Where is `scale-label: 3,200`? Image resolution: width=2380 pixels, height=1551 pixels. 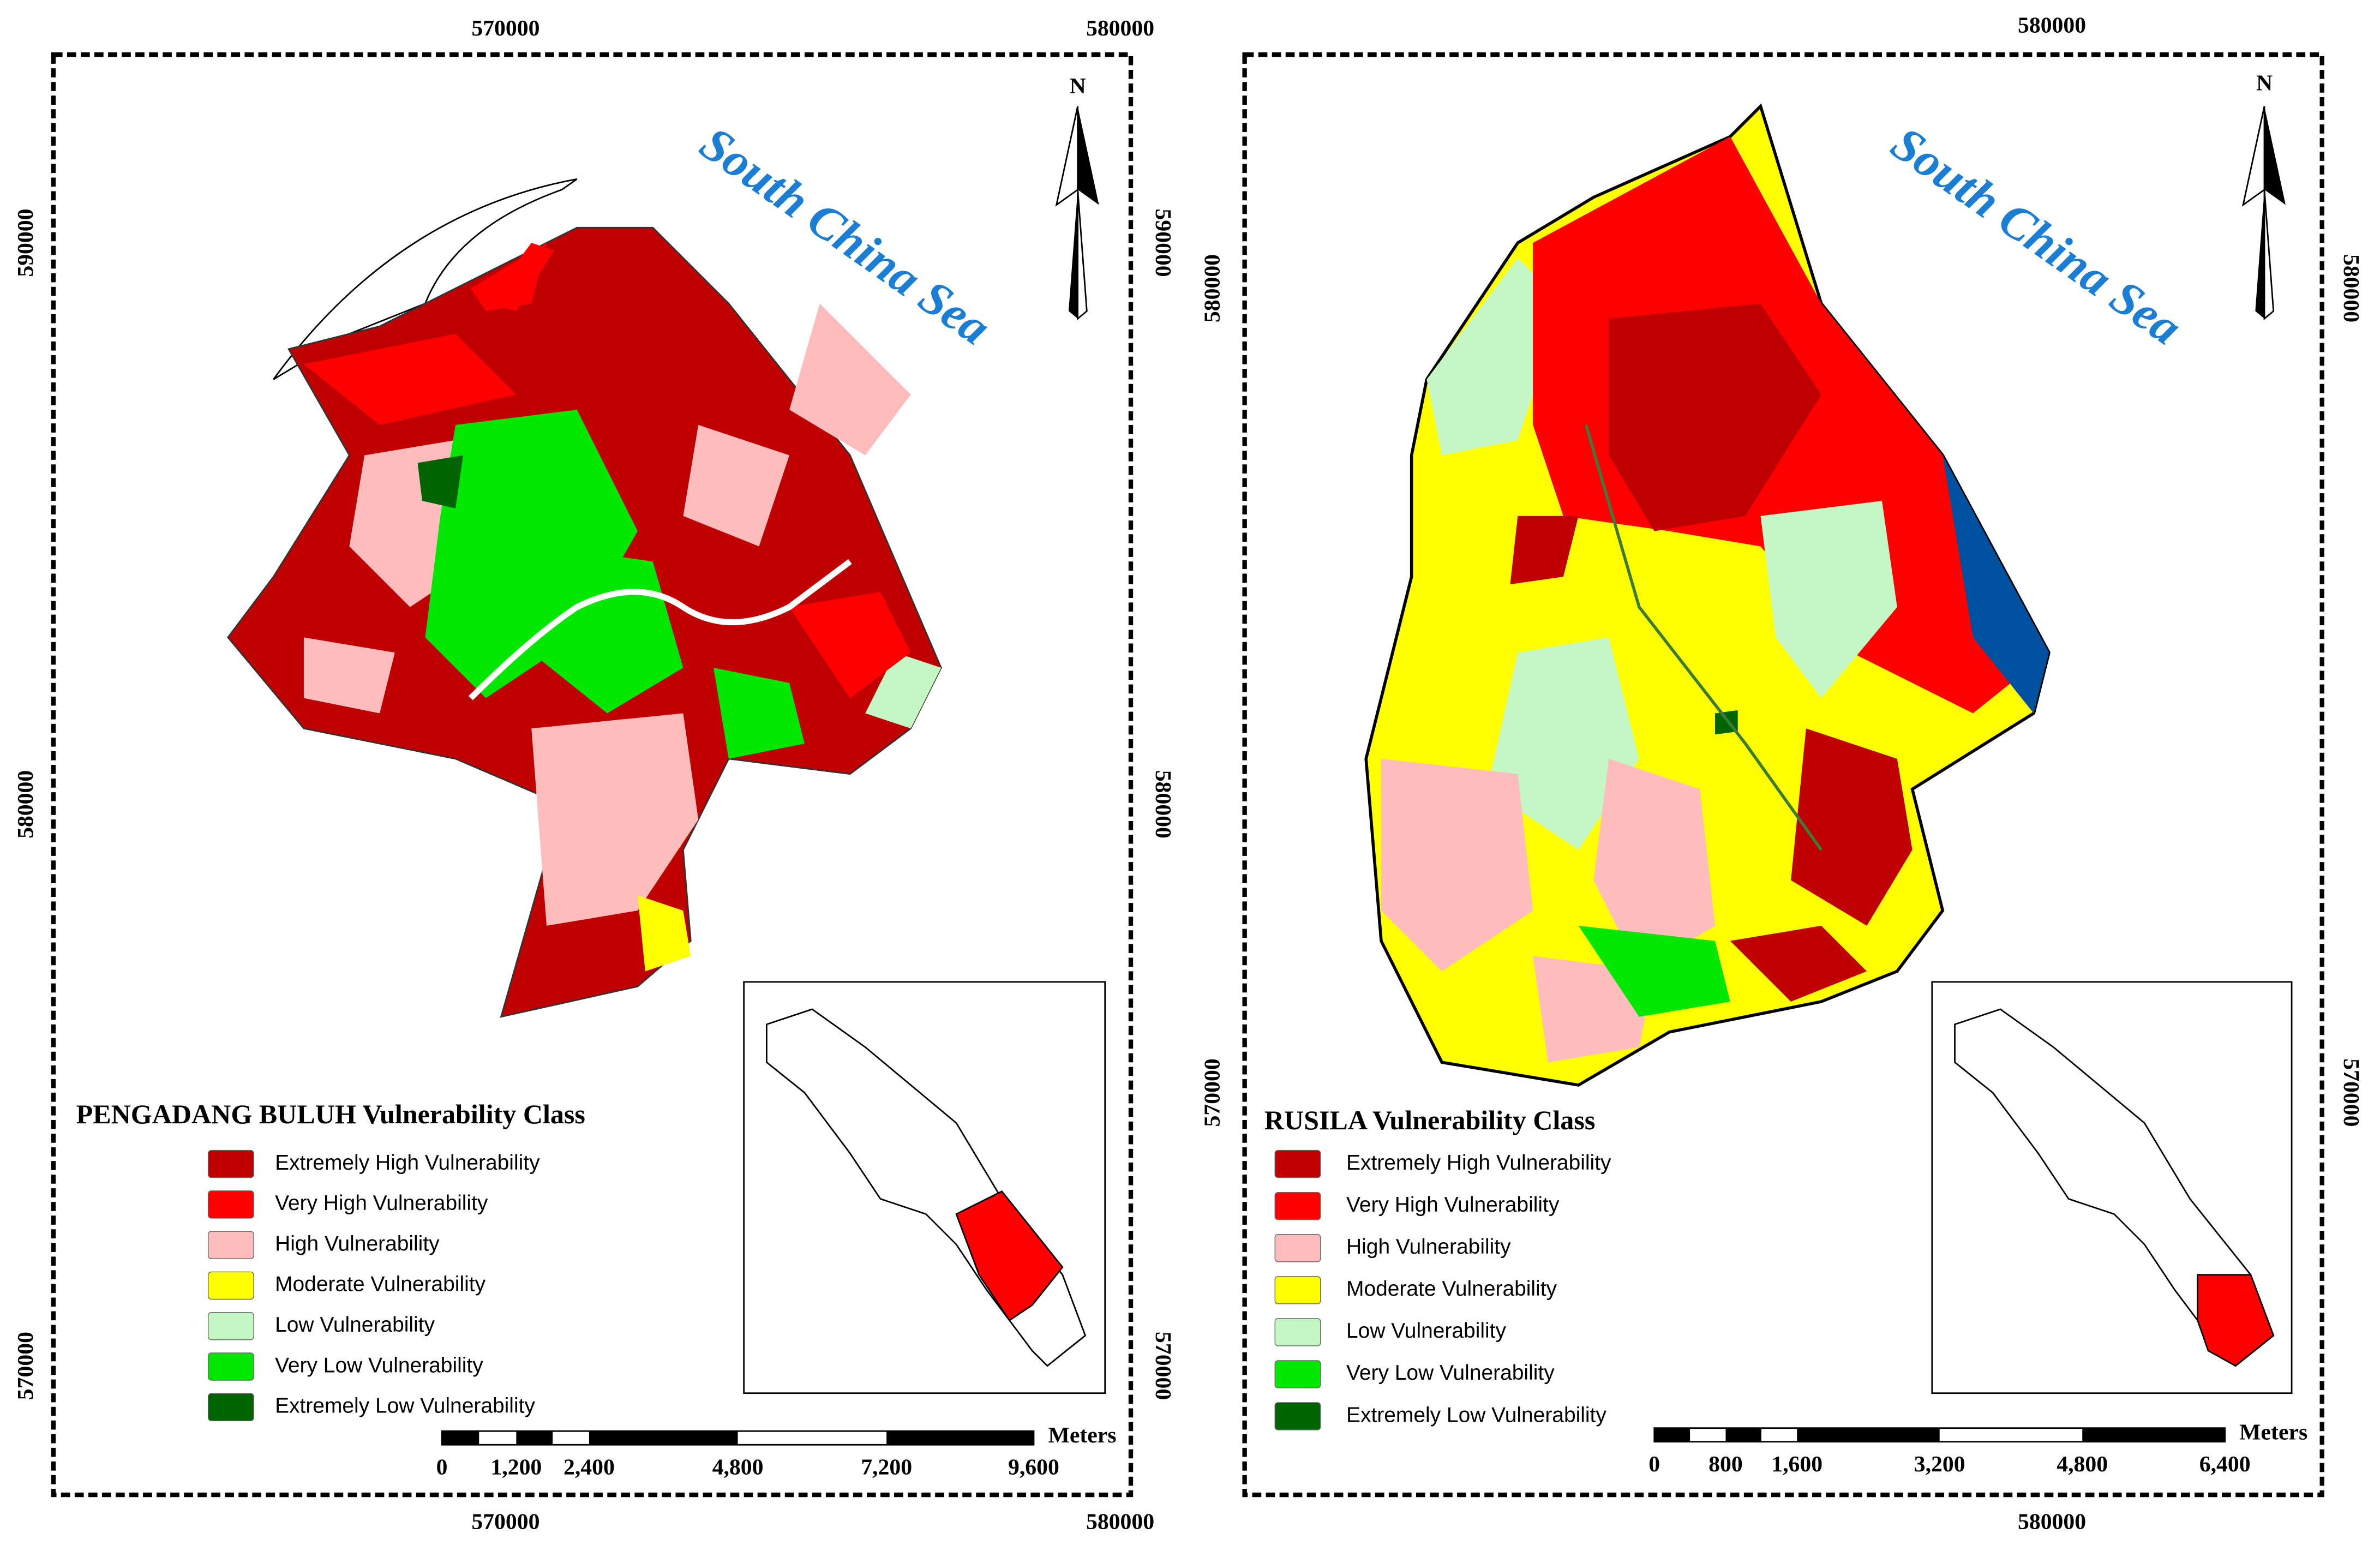 scale-label: 3,200 is located at coordinates (1939, 1464).